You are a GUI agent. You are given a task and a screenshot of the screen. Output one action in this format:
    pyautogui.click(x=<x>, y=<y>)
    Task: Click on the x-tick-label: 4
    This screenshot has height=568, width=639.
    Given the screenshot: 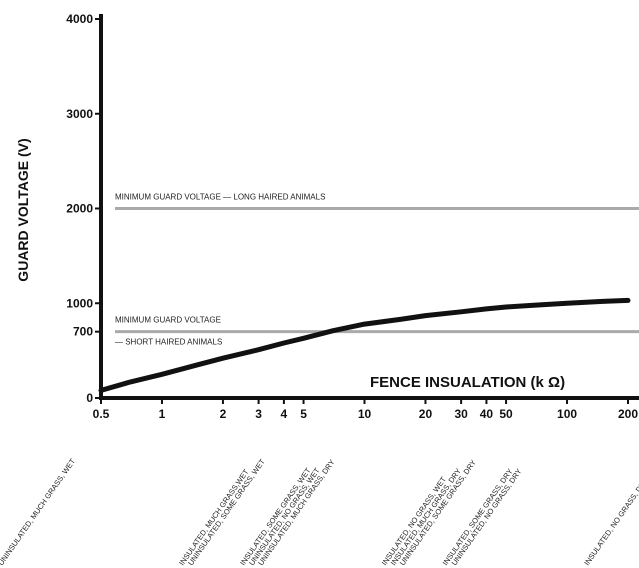 What is the action you would take?
    pyautogui.click(x=284, y=414)
    